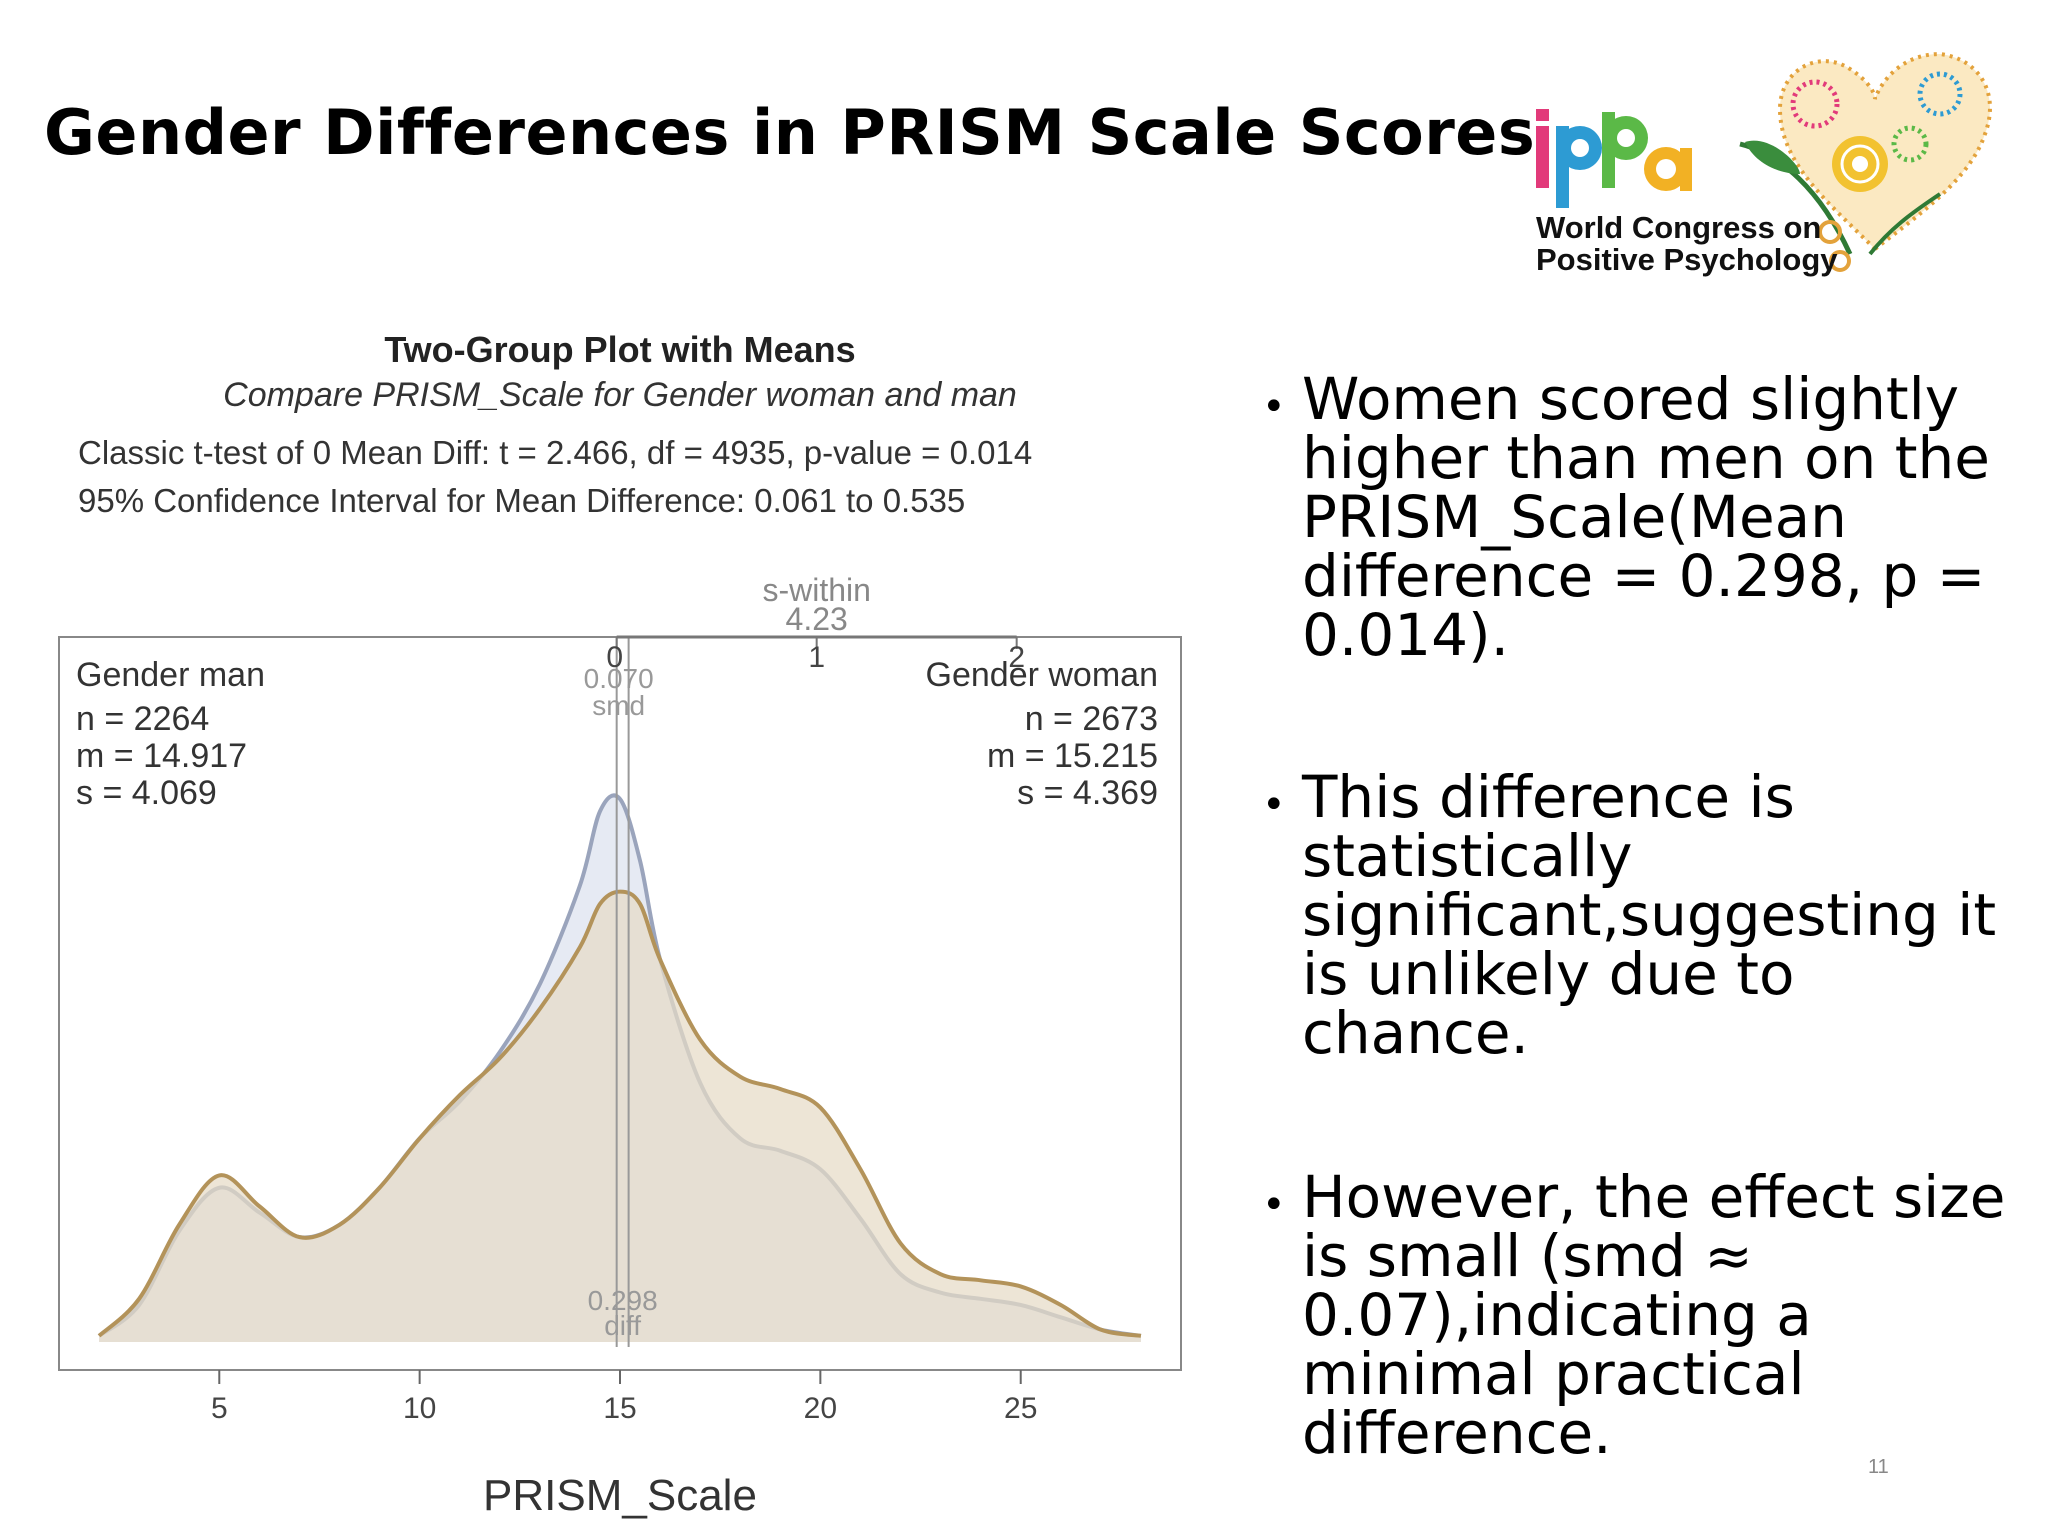 The width and height of the screenshot is (2048, 1536). Describe the element at coordinates (820, 1408) in the screenshot. I see `x-tick-label: 20` at that location.